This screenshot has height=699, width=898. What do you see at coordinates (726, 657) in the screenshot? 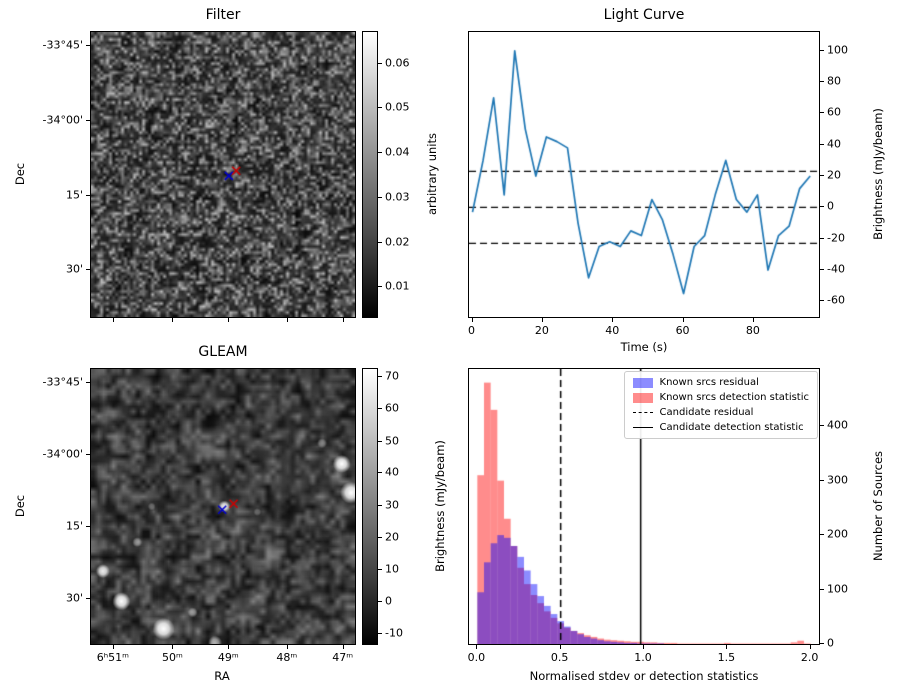
I see `x-tick-label: 1.5` at bounding box center [726, 657].